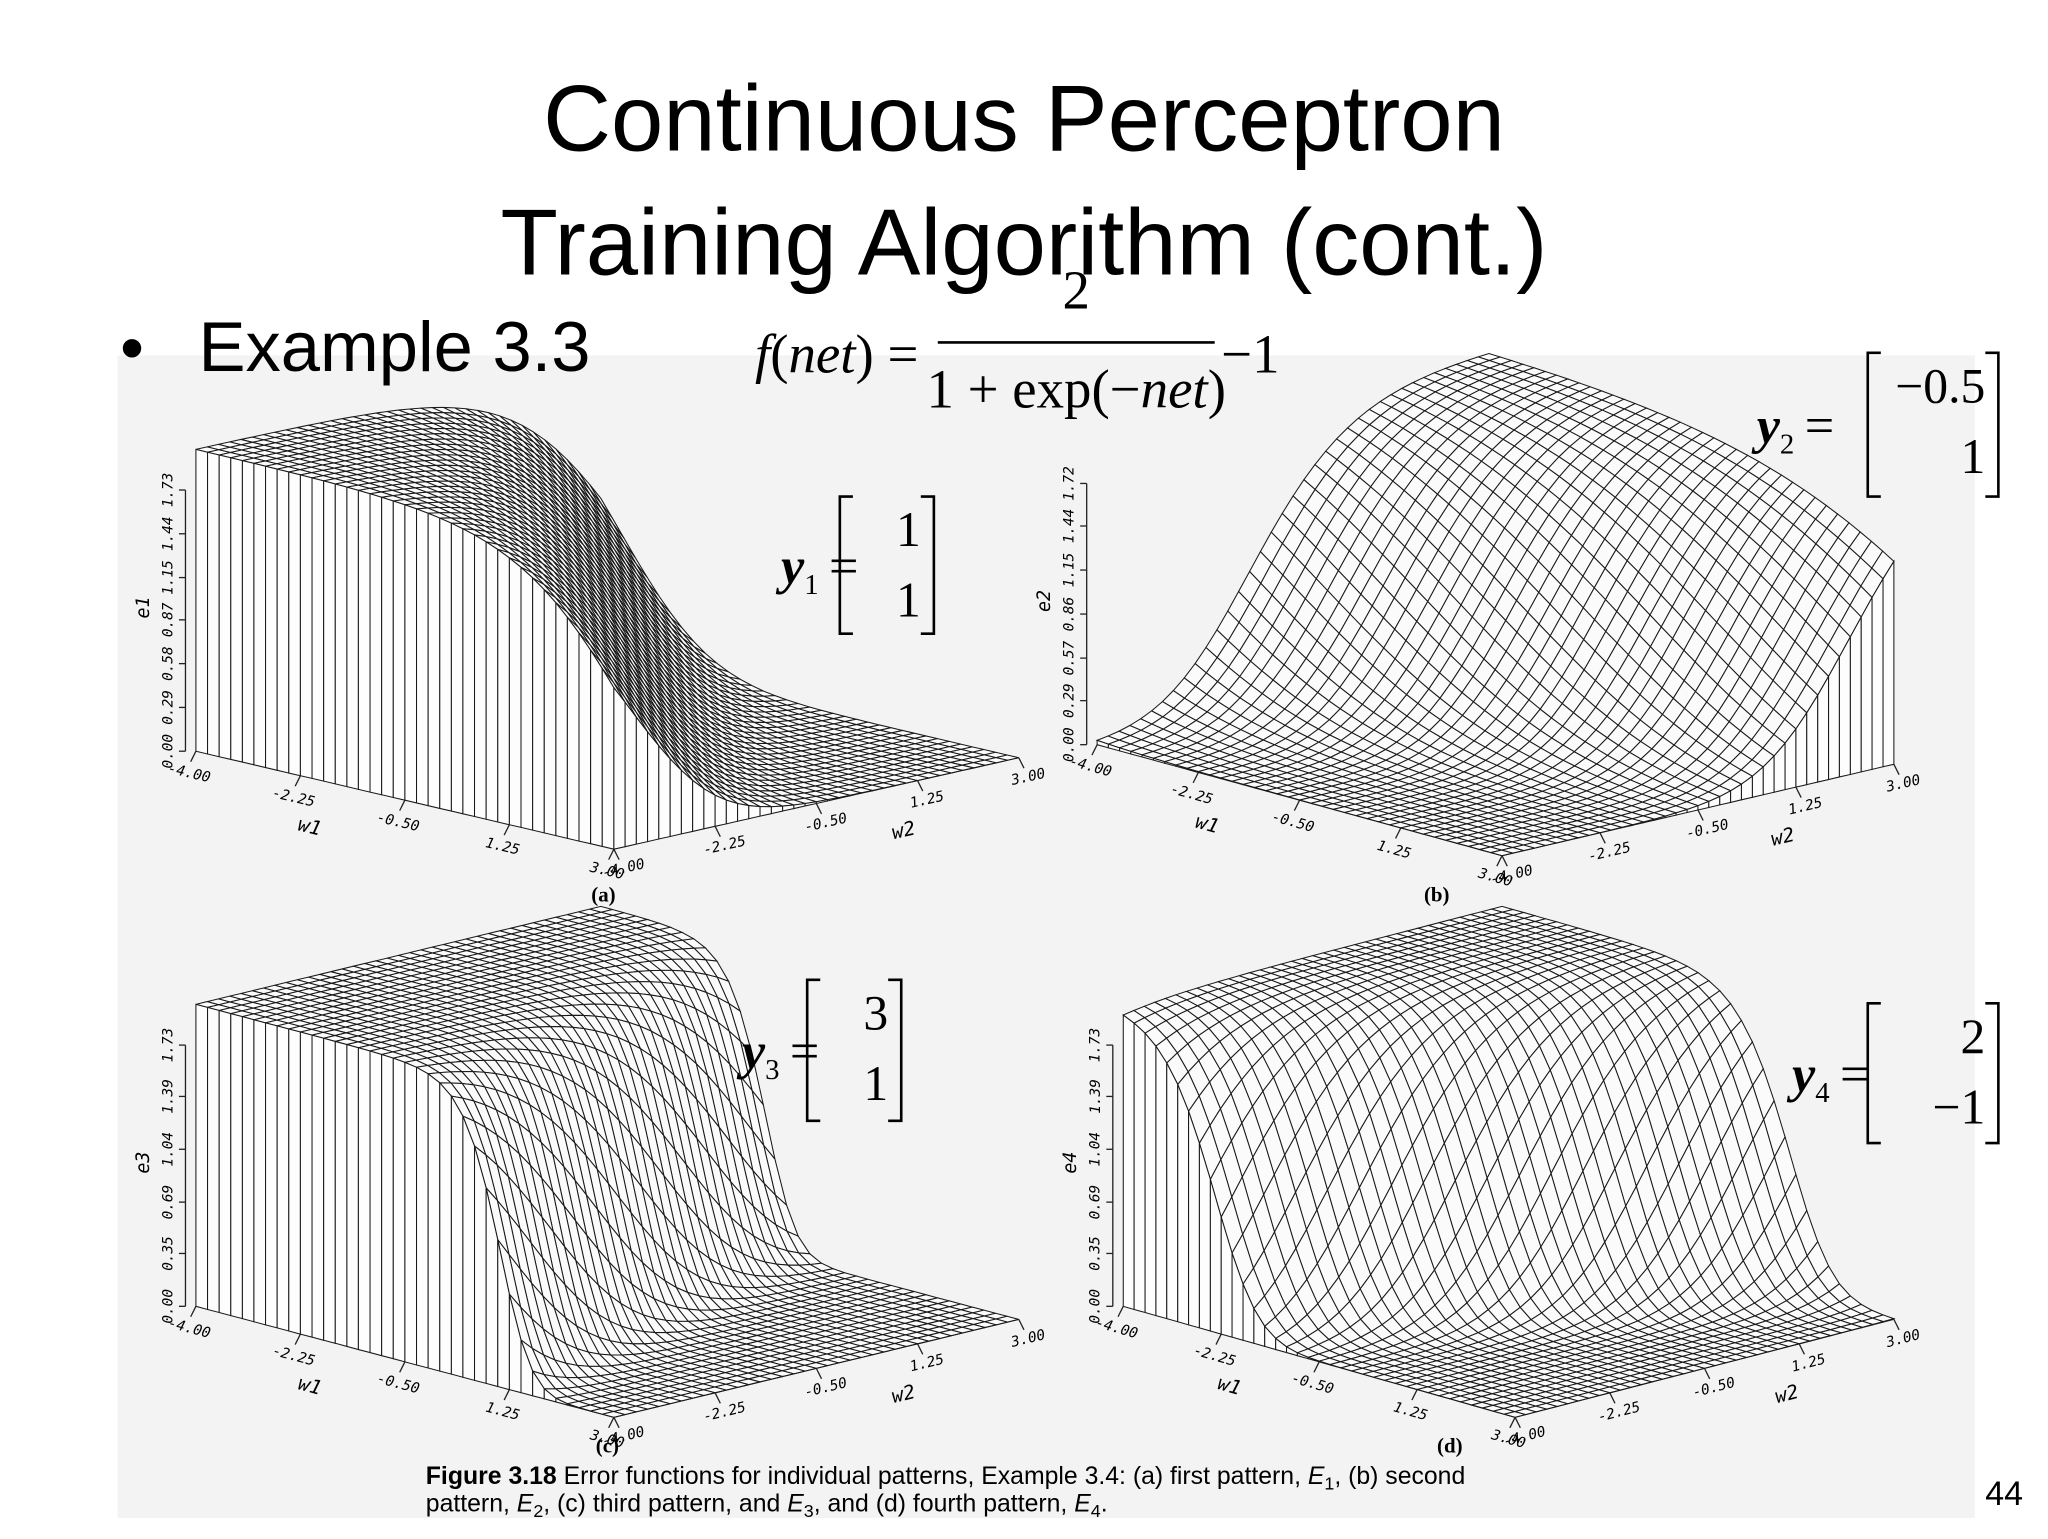 The image size is (2048, 1539). I want to click on panel-label: (a), so click(603, 894).